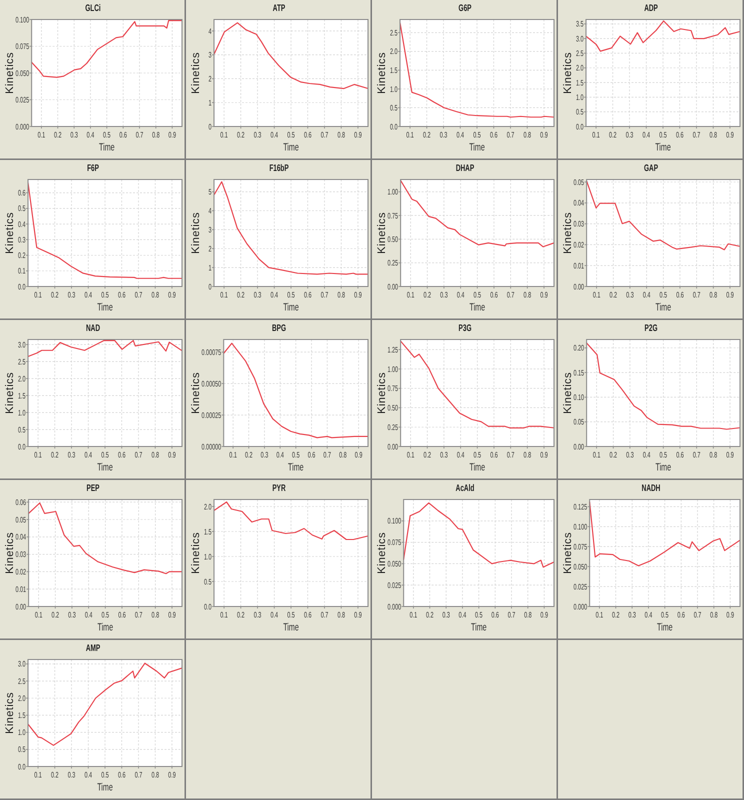 This screenshot has width=744, height=800. Describe the element at coordinates (279, 168) in the screenshot. I see `chart-title: F16bP` at that location.